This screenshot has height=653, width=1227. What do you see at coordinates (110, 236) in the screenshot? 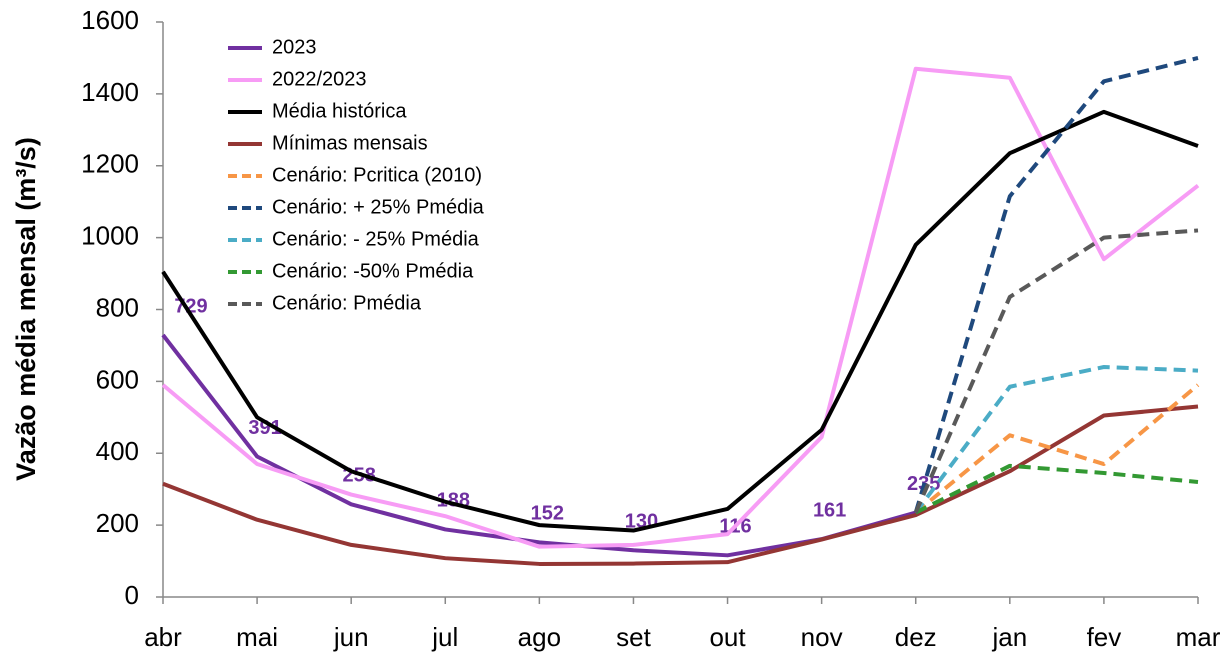
I see `y-tick-label: 1000` at bounding box center [110, 236].